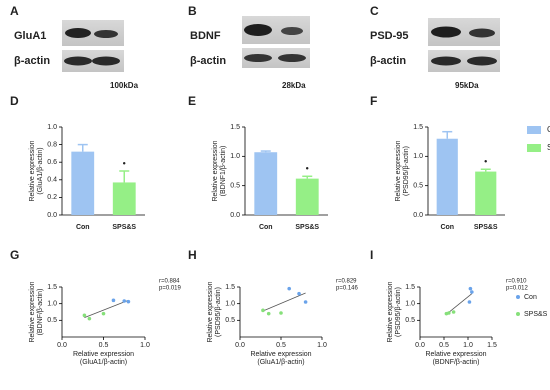  Describe the element at coordinates (389, 36) in the screenshot. I see `blot-protein: PSD-95` at that location.